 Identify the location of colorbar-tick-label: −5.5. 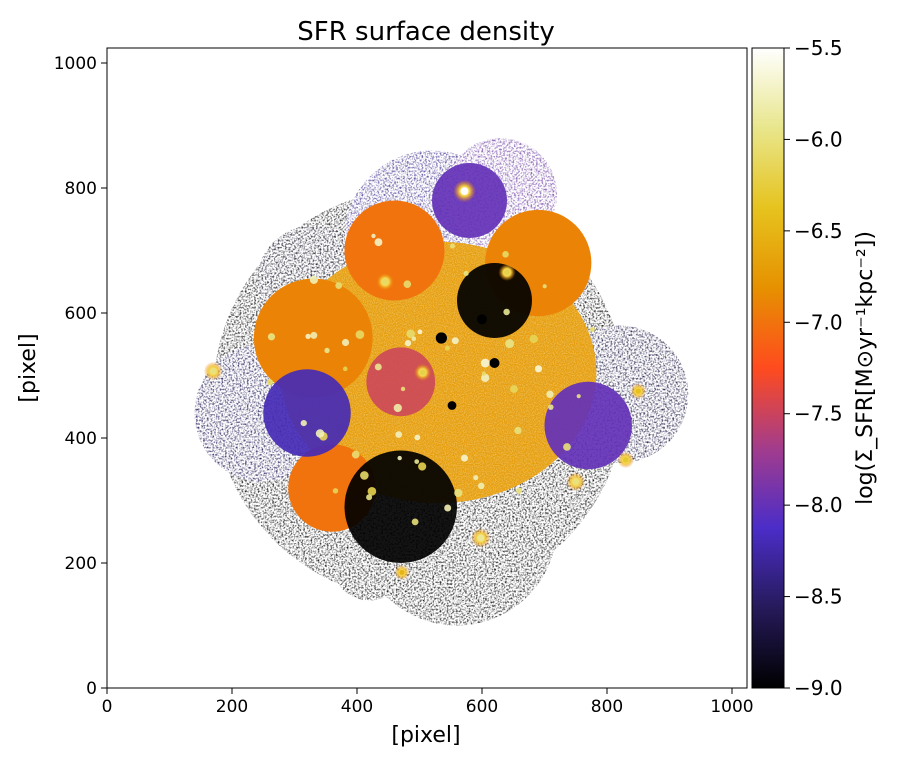
(818, 48).